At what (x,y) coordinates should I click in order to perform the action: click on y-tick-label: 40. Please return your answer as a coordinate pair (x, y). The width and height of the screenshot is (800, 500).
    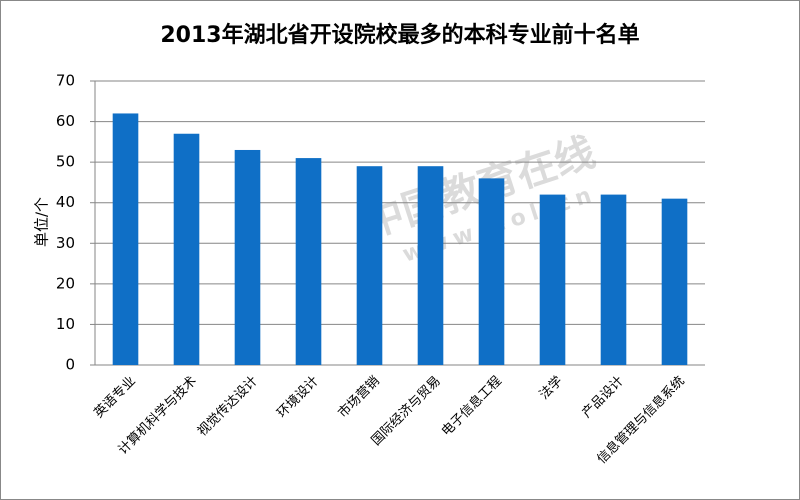
    Looking at the image, I should click on (65, 202).